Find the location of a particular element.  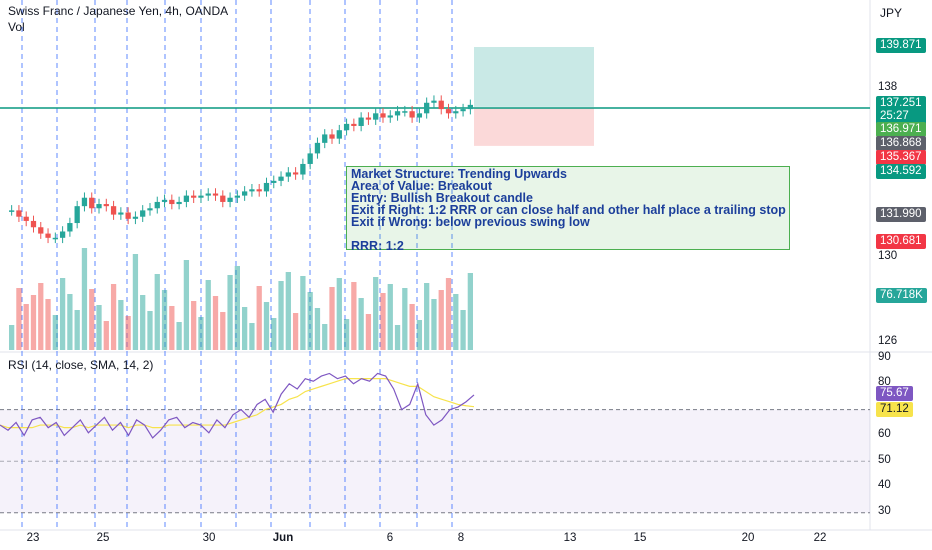

current-price-tag: 137.251 25:27 is located at coordinates (901, 110).